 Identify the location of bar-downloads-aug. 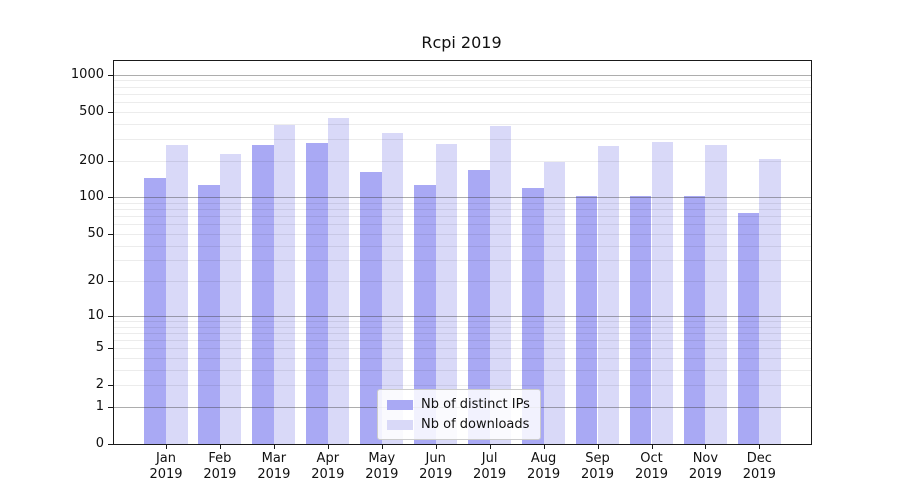
(554, 302).